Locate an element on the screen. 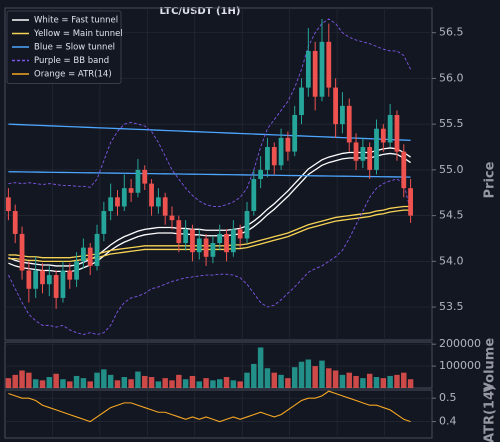 This screenshot has height=442, width=500. legend-label: Orange = ATR(14) is located at coordinates (73, 75).